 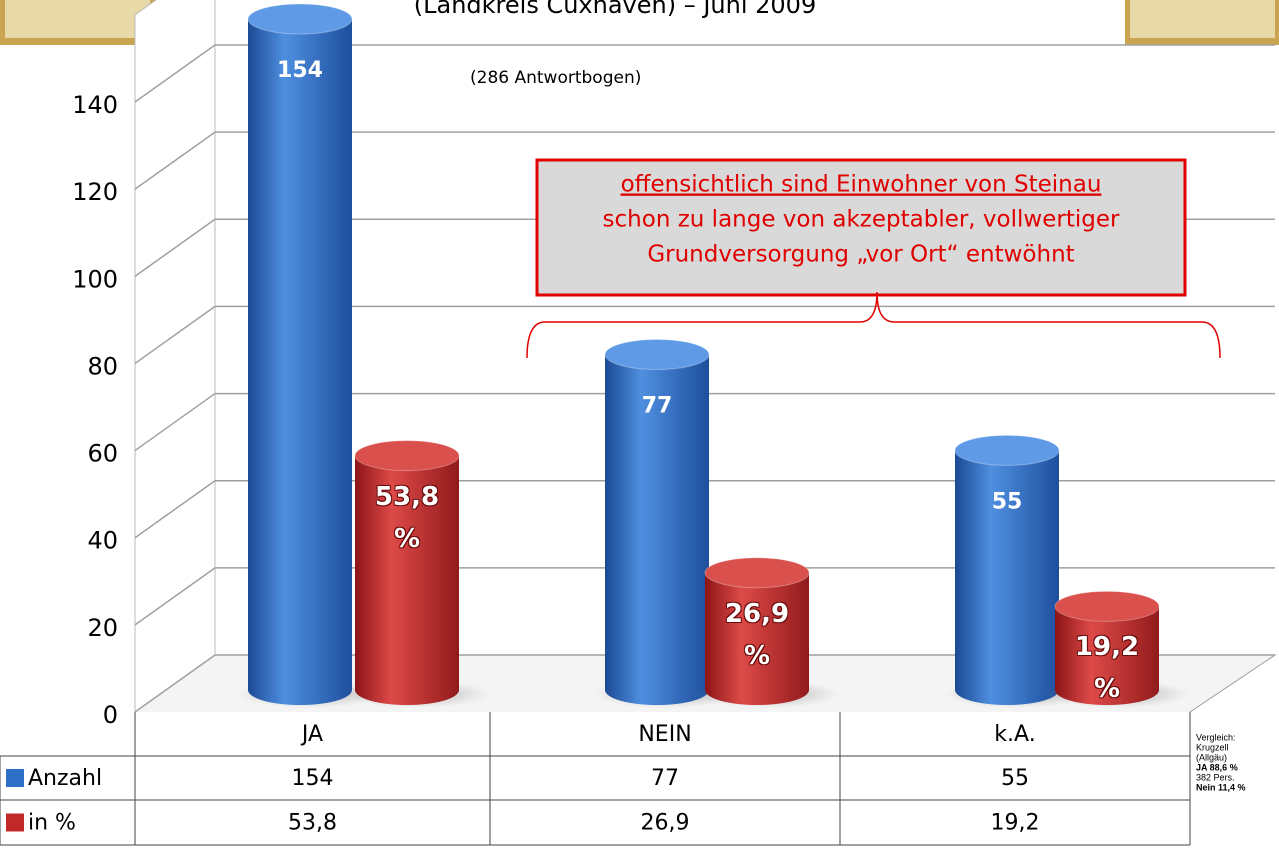 What do you see at coordinates (313, 778) in the screenshot?
I see `table-cell: 154` at bounding box center [313, 778].